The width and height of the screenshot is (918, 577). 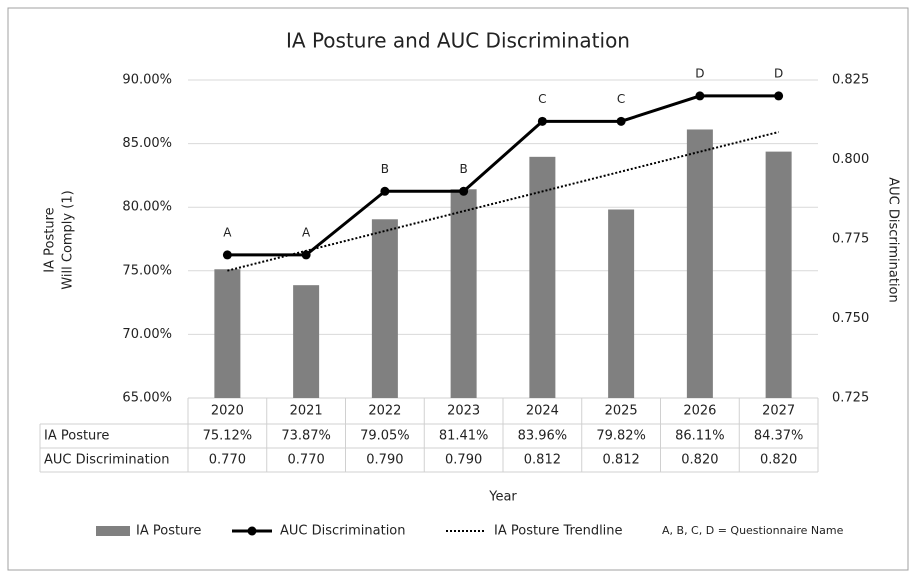 I want to click on y-axis-title: Will Comply (1), so click(x=68, y=239).